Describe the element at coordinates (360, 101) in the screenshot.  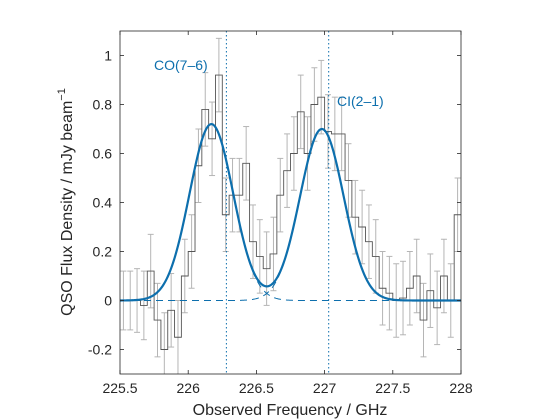
I see `ci-line-label: CI(2–1)` at that location.